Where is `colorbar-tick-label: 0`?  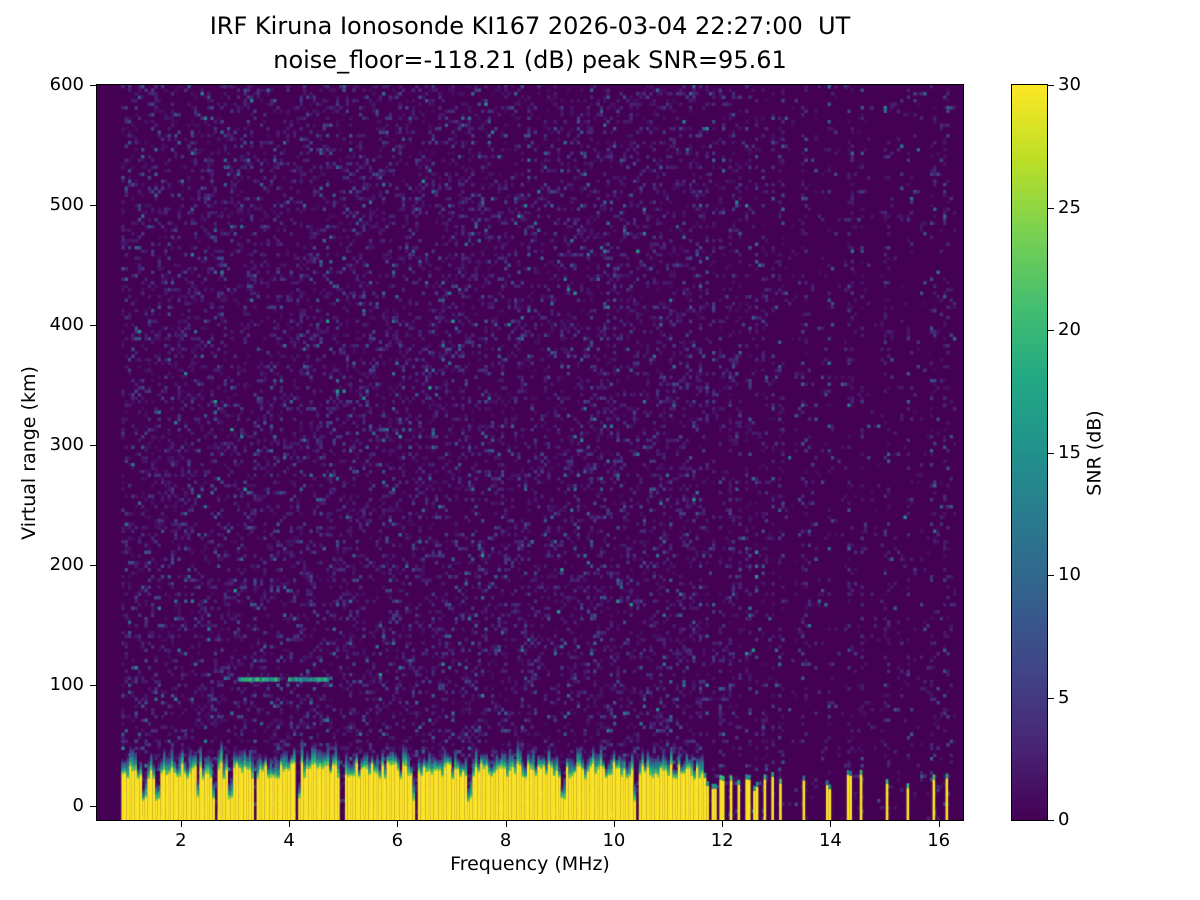 colorbar-tick-label: 0 is located at coordinates (1064, 819).